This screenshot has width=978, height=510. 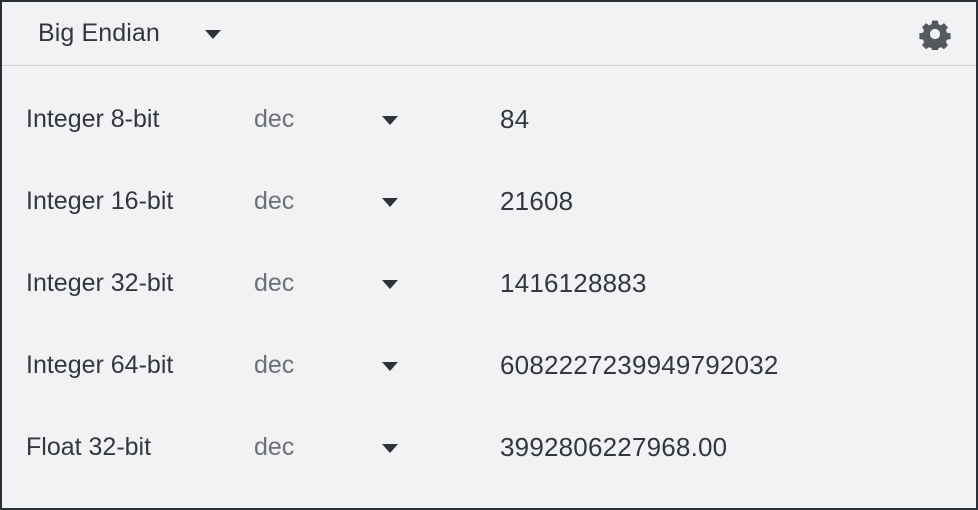 I want to click on row-value: 3992806227968.00, so click(x=614, y=446).